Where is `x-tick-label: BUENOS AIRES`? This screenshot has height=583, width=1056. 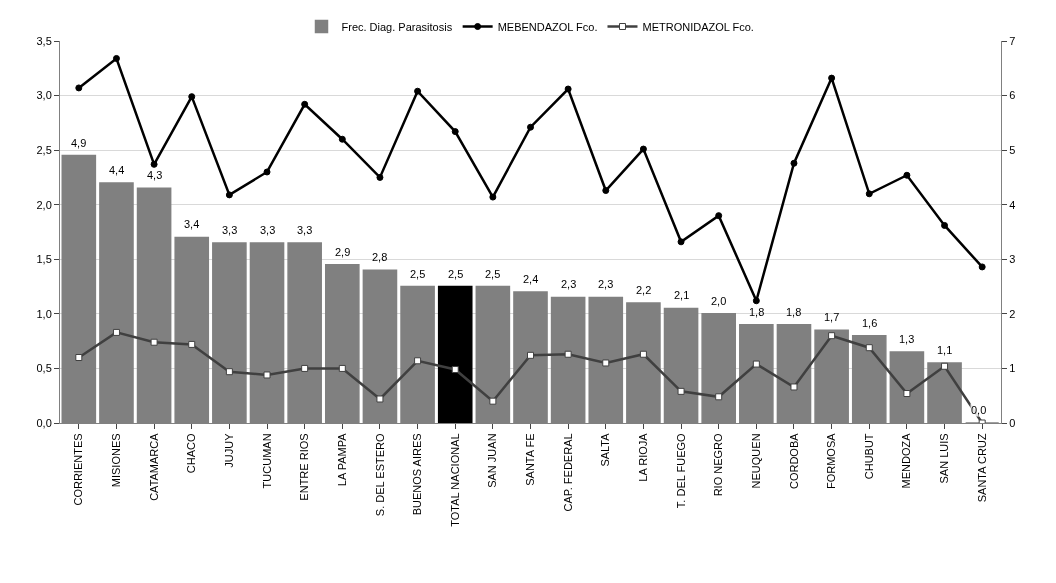 x-tick-label: BUENOS AIRES is located at coordinates (417, 474).